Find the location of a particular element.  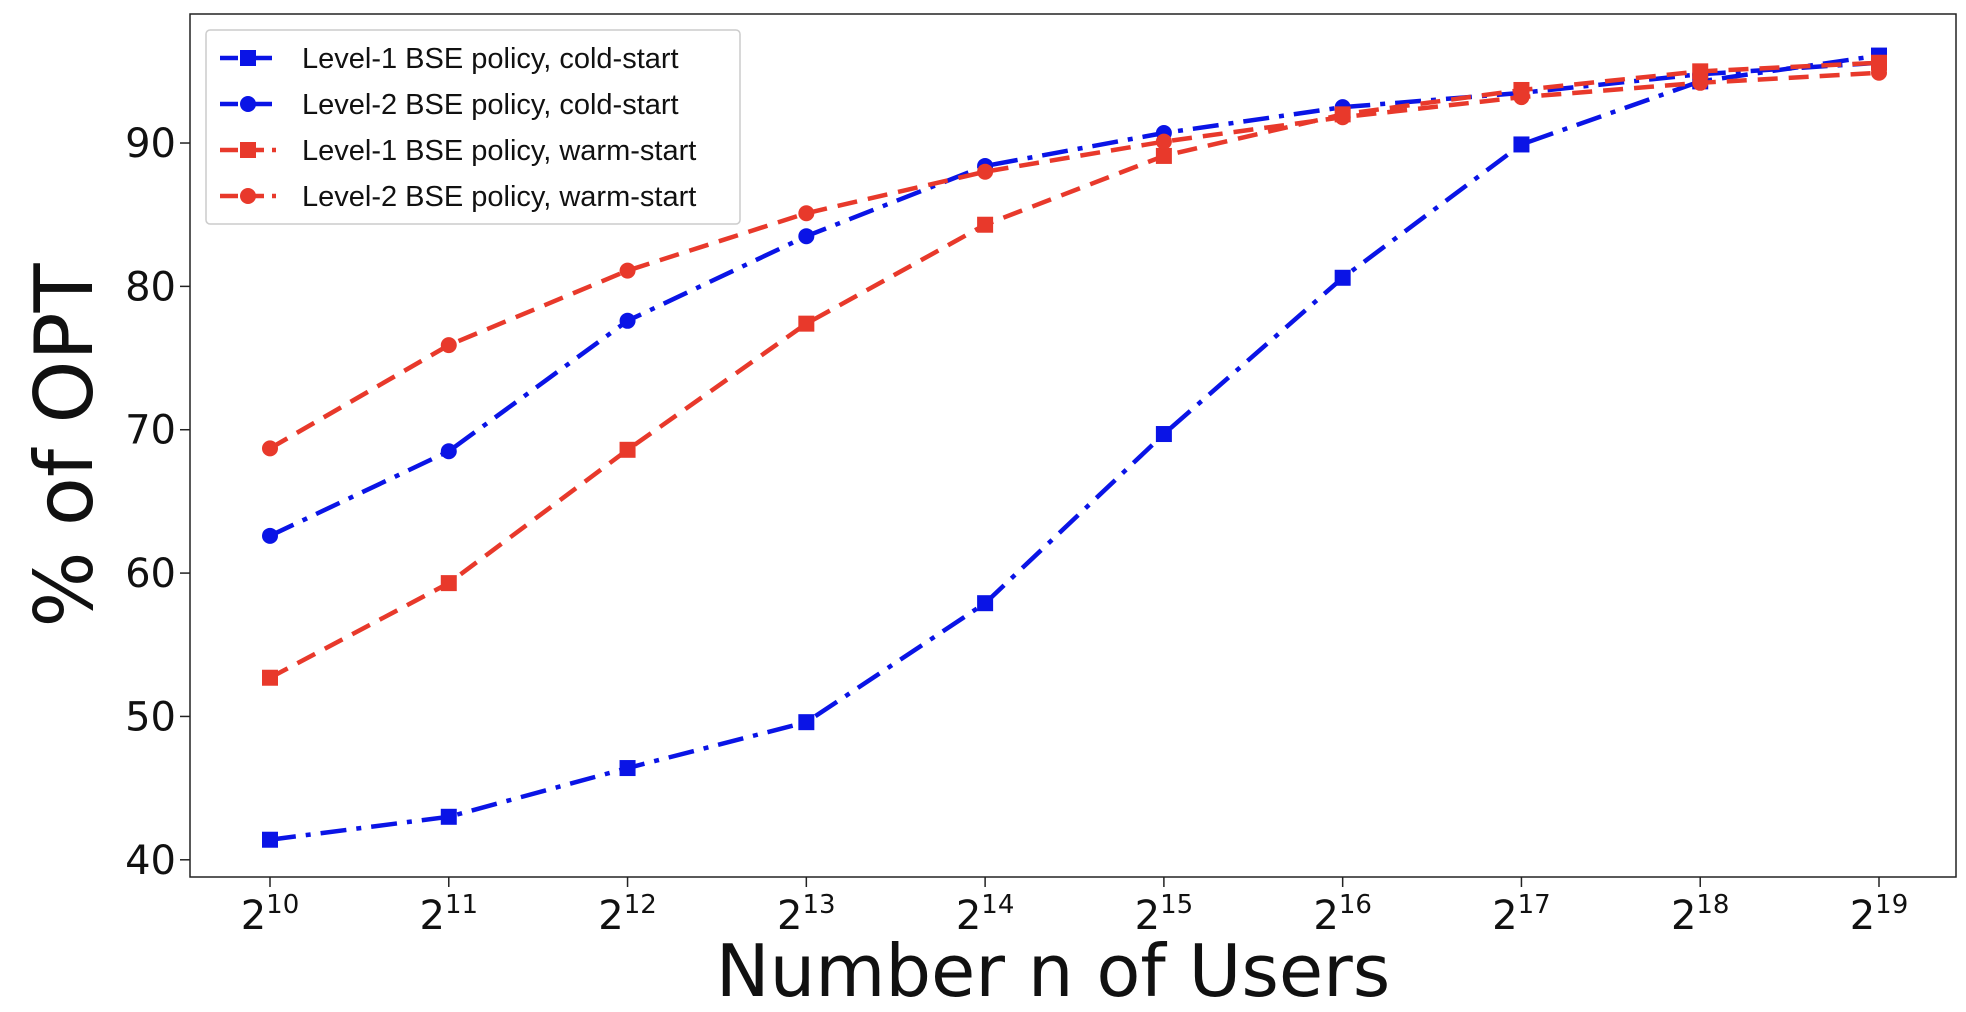

x-tick-label: 216 is located at coordinates (1342, 914).